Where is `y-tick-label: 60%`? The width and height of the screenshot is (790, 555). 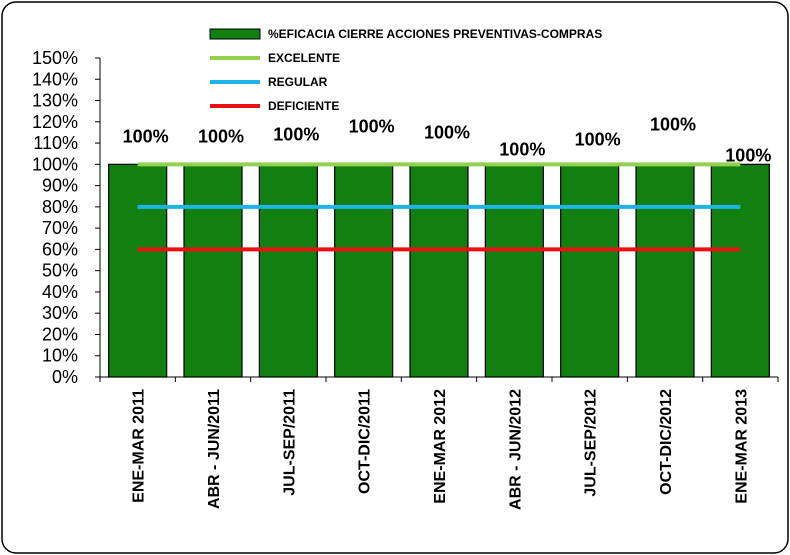
y-tick-label: 60% is located at coordinates (60, 249).